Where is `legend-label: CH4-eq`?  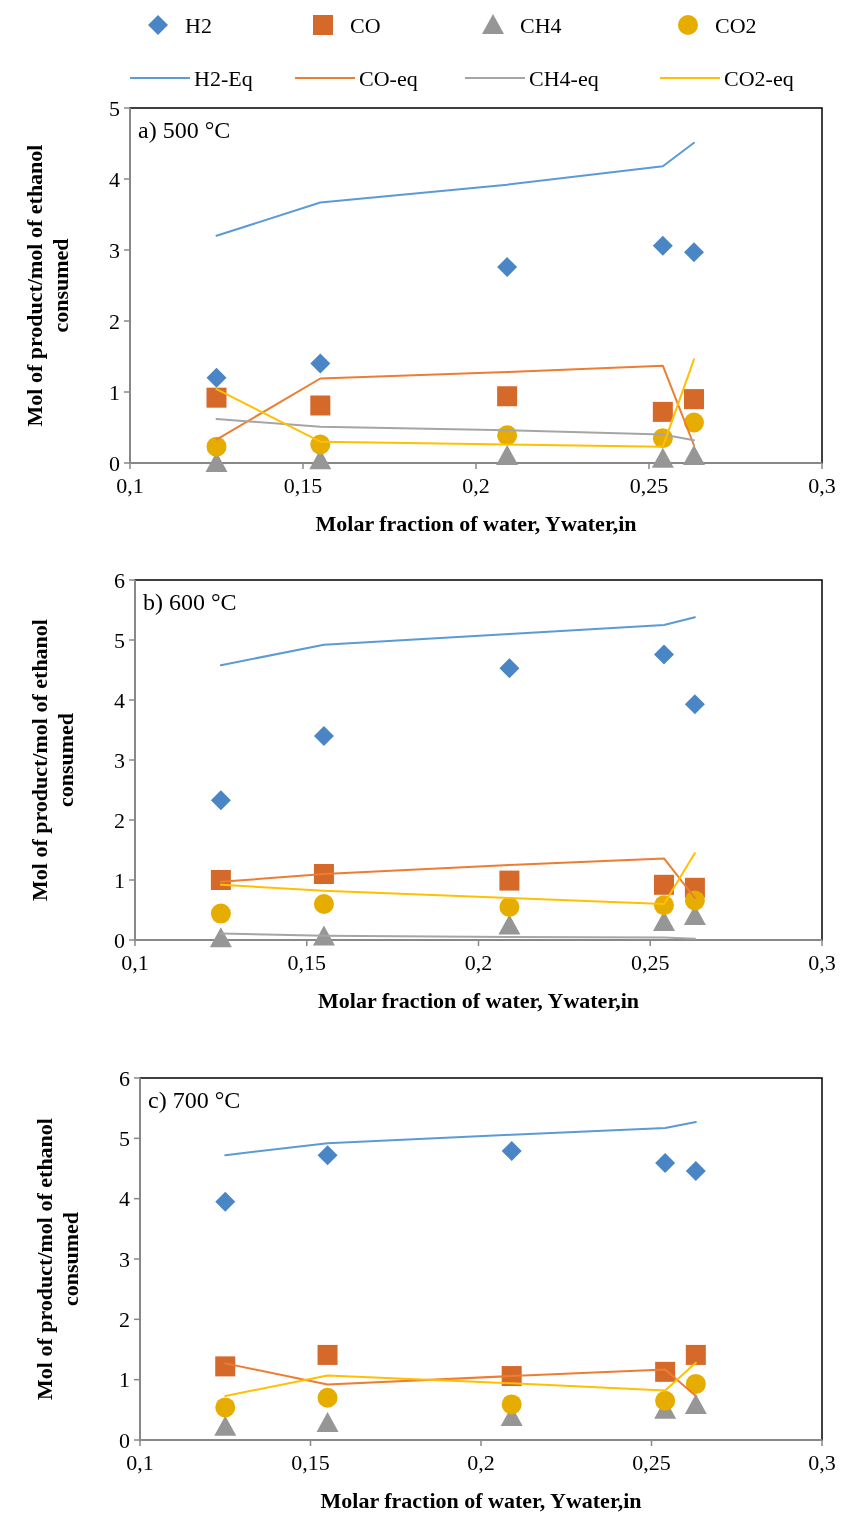 legend-label: CH4-eq is located at coordinates (564, 78).